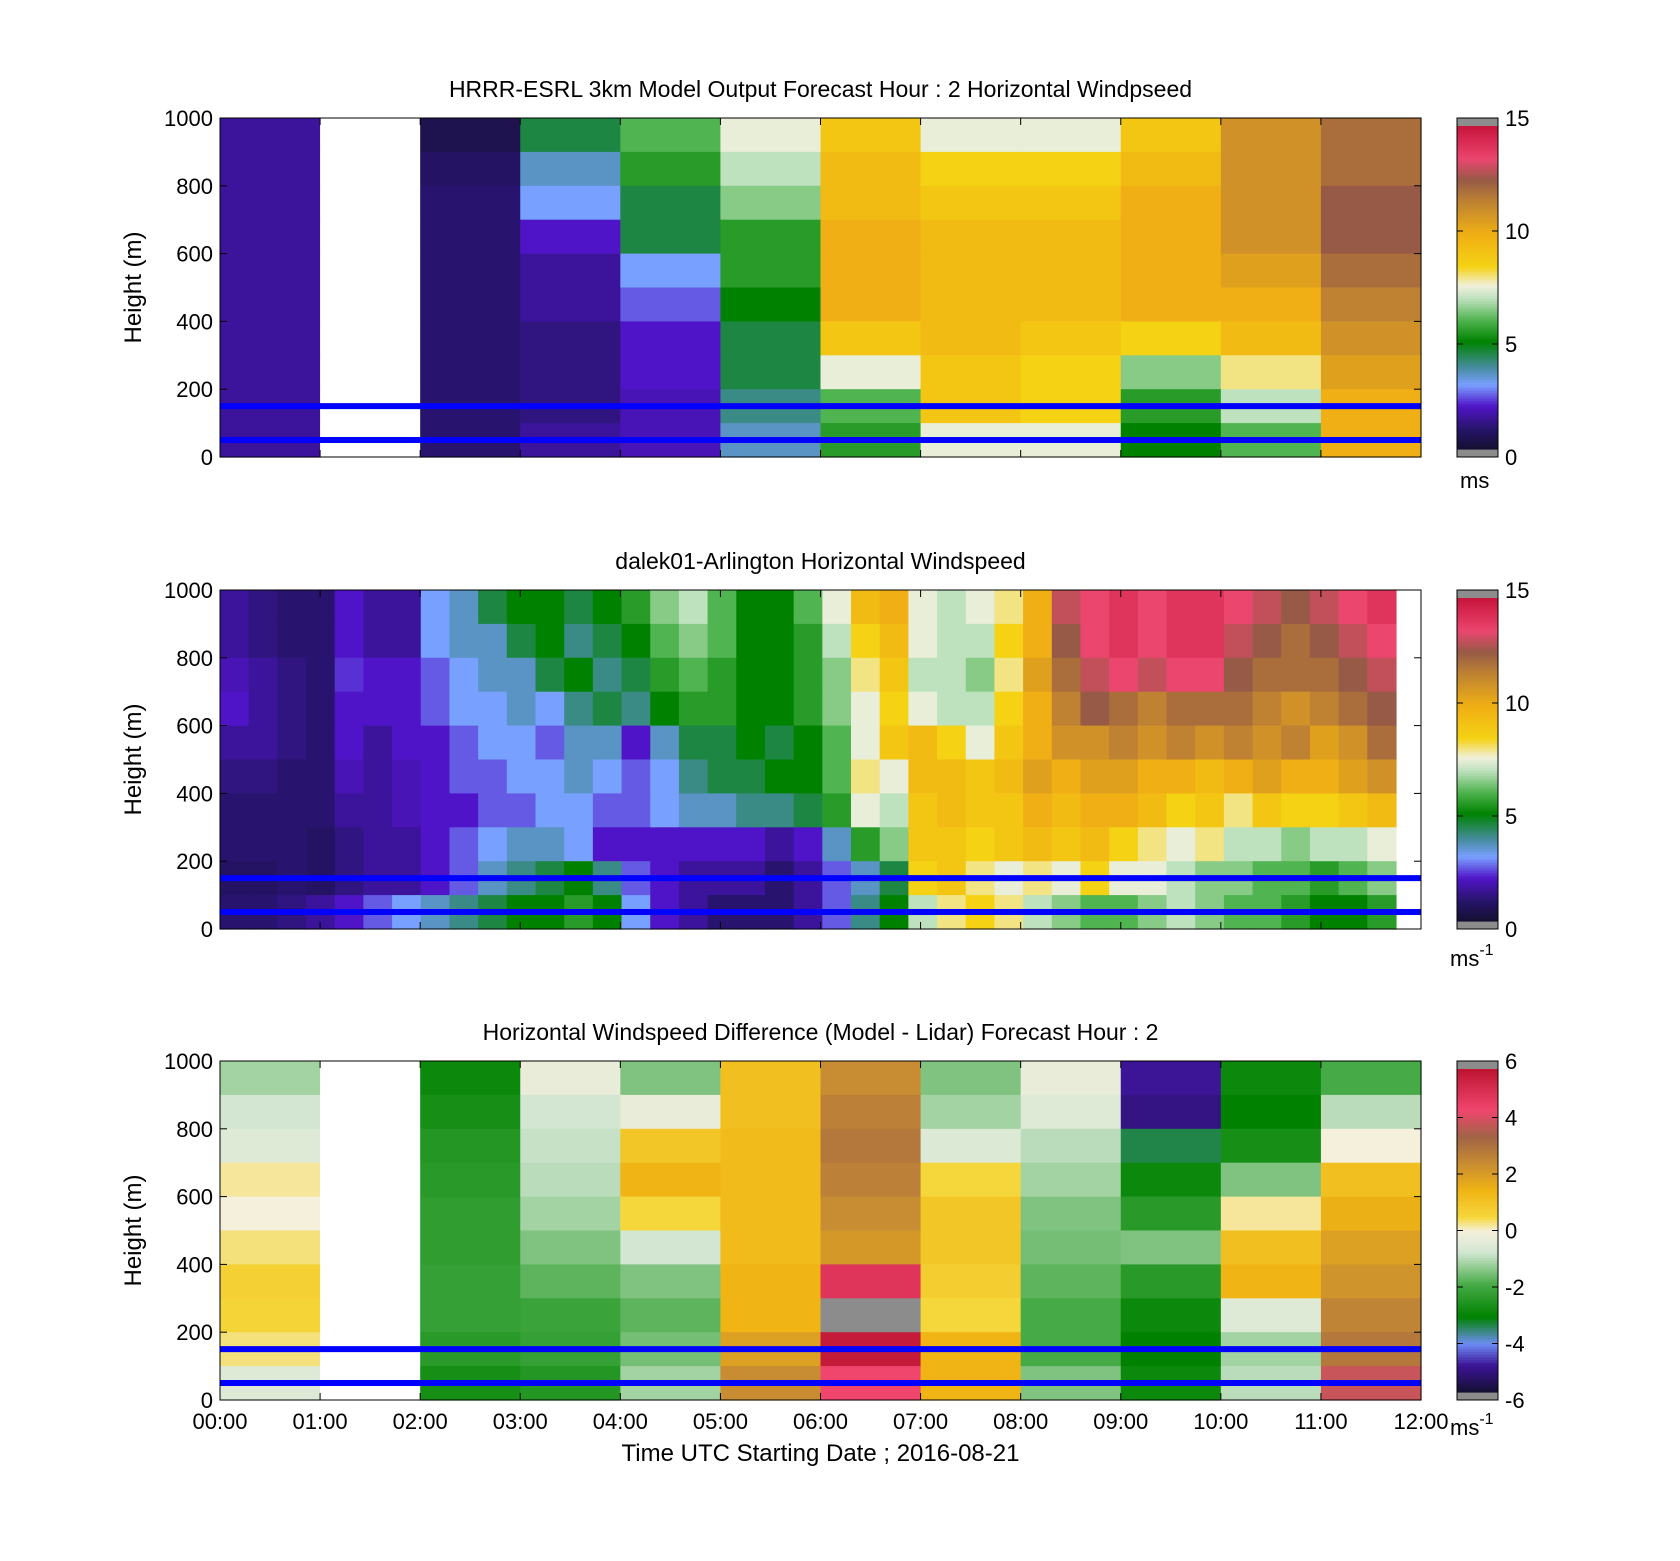  What do you see at coordinates (420, 1421) in the screenshot?
I see `x-tick-label: 02:00` at bounding box center [420, 1421].